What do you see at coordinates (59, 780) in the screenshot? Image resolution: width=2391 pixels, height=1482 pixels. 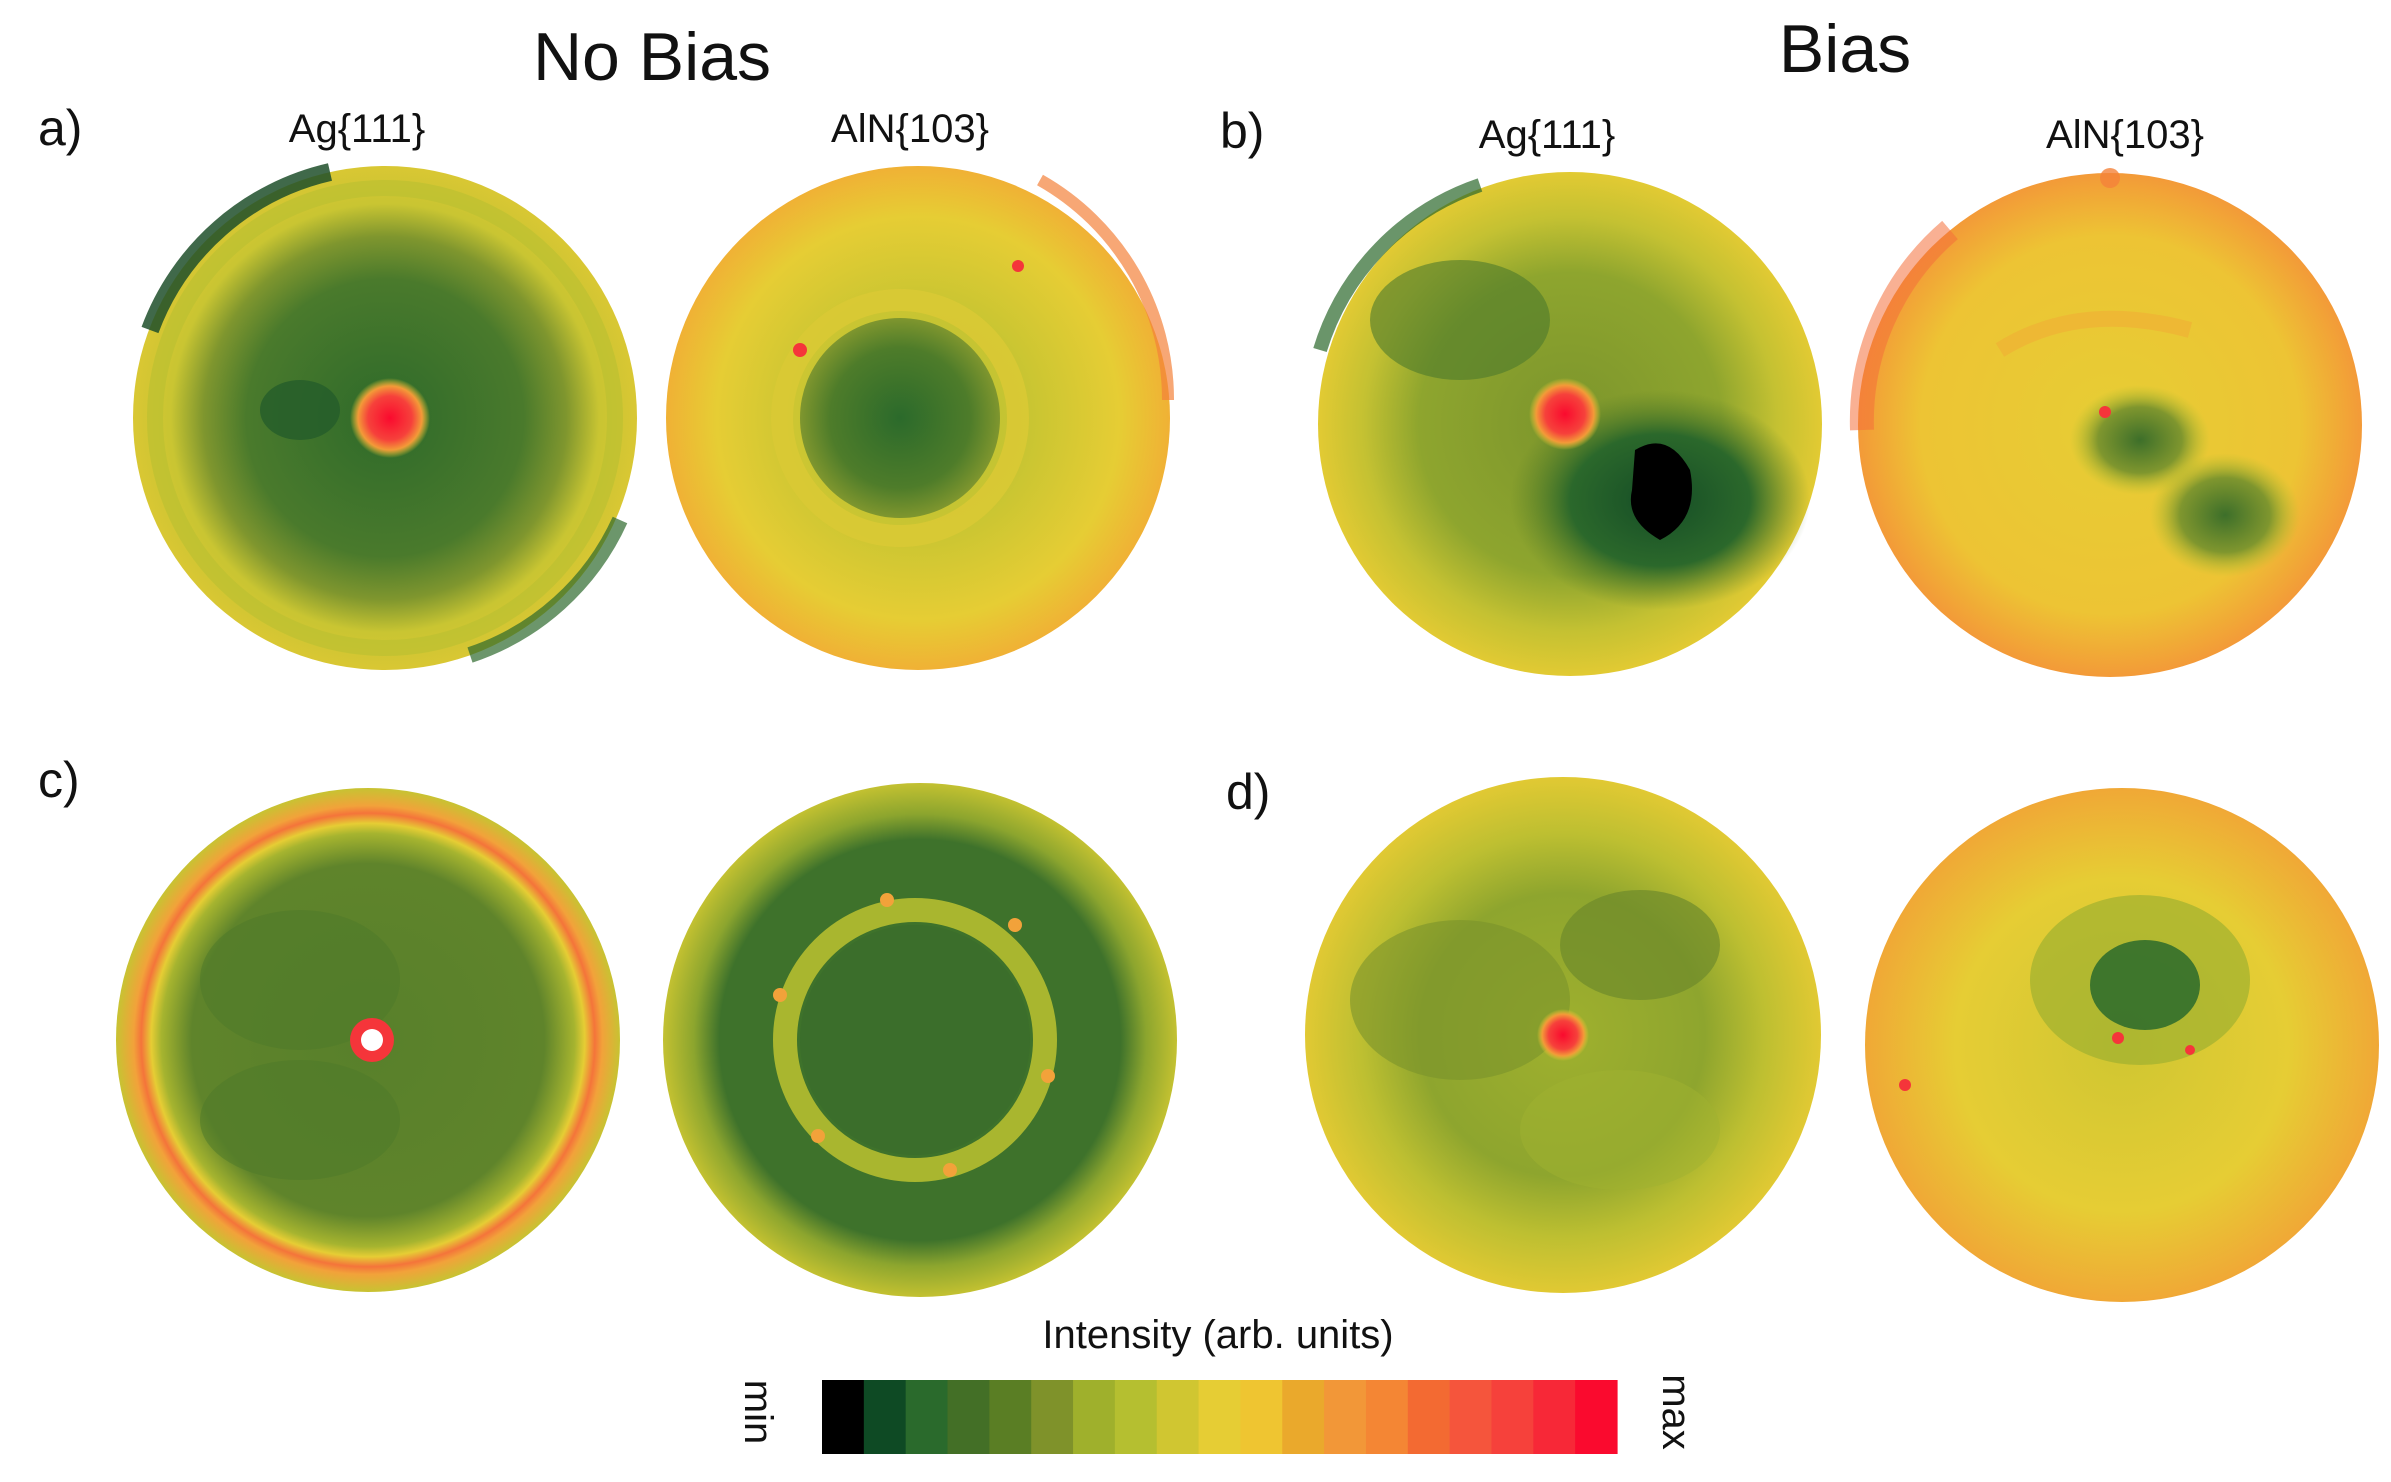 I see `panel-label-c: c)` at bounding box center [59, 780].